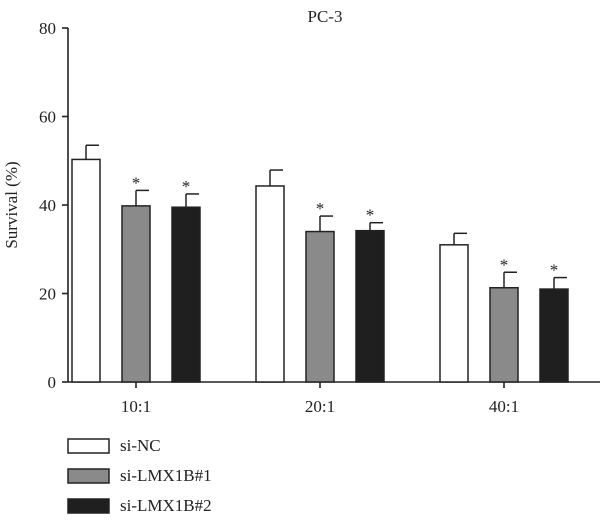  I want to click on legend-label: si-NC, so click(140, 445).